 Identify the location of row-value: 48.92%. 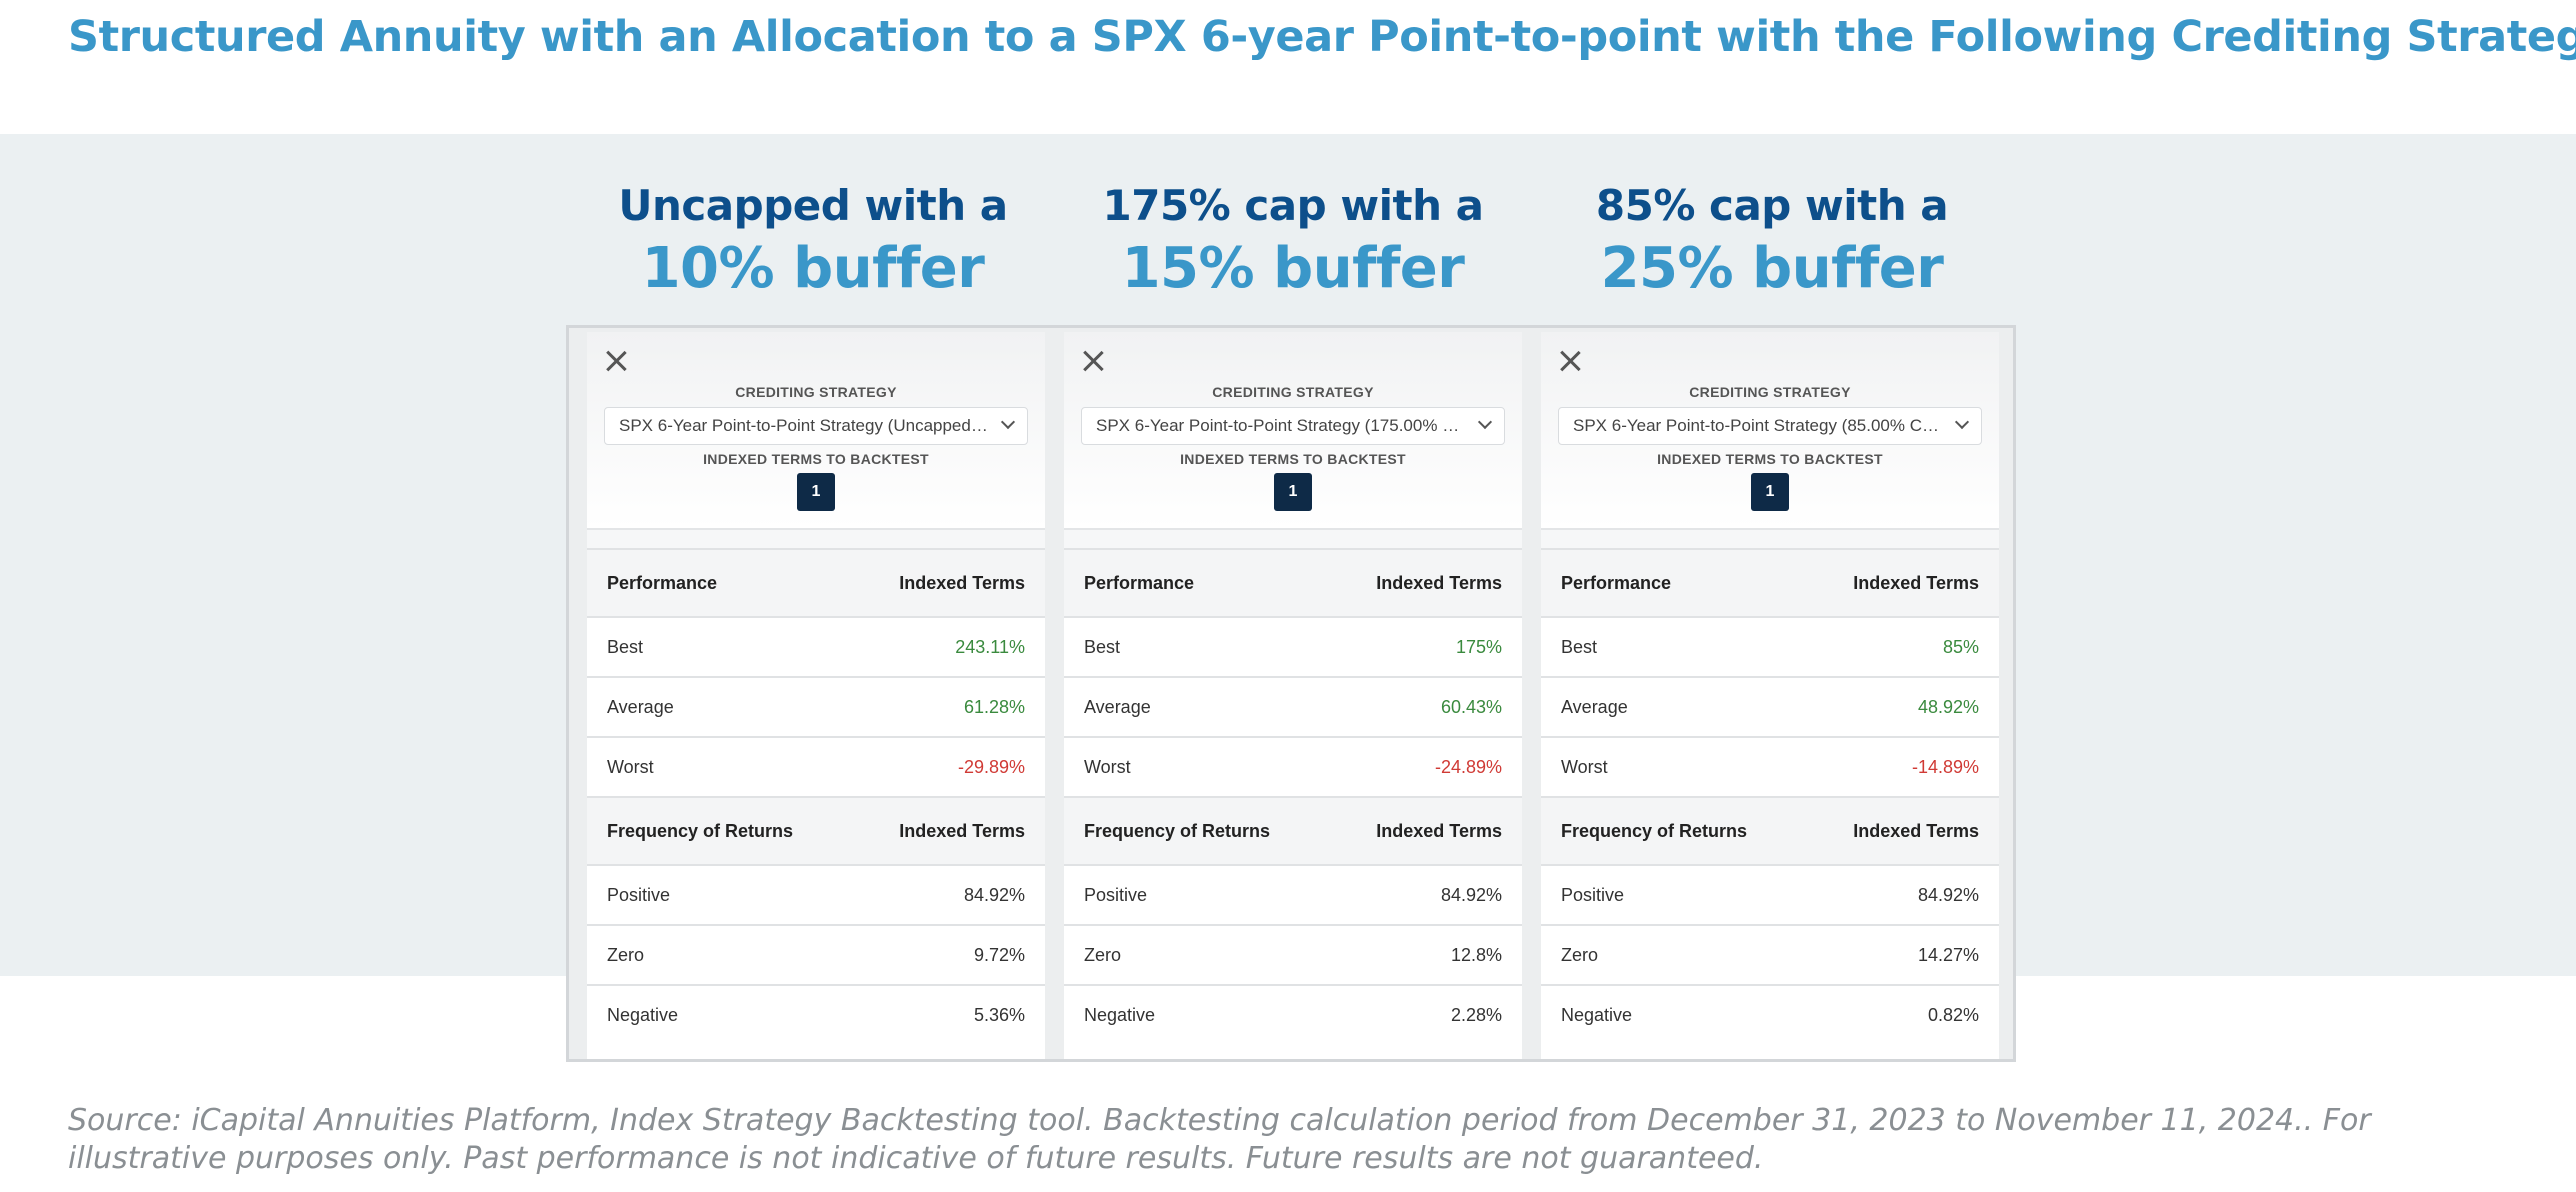
(1902, 706).